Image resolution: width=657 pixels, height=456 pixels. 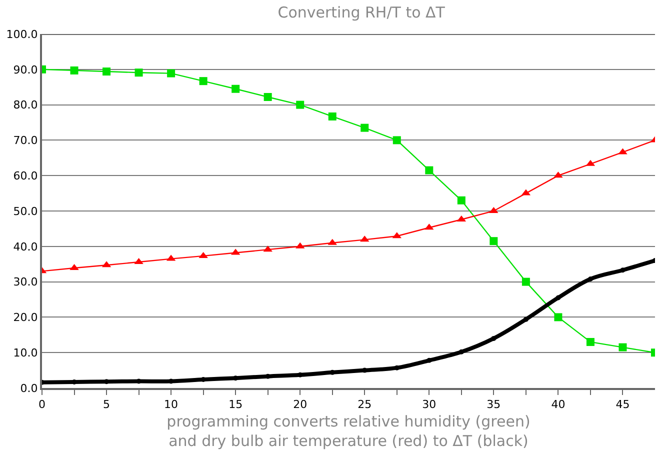 What do you see at coordinates (25, 317) in the screenshot?
I see `y-tick-label: 20.0` at bounding box center [25, 317].